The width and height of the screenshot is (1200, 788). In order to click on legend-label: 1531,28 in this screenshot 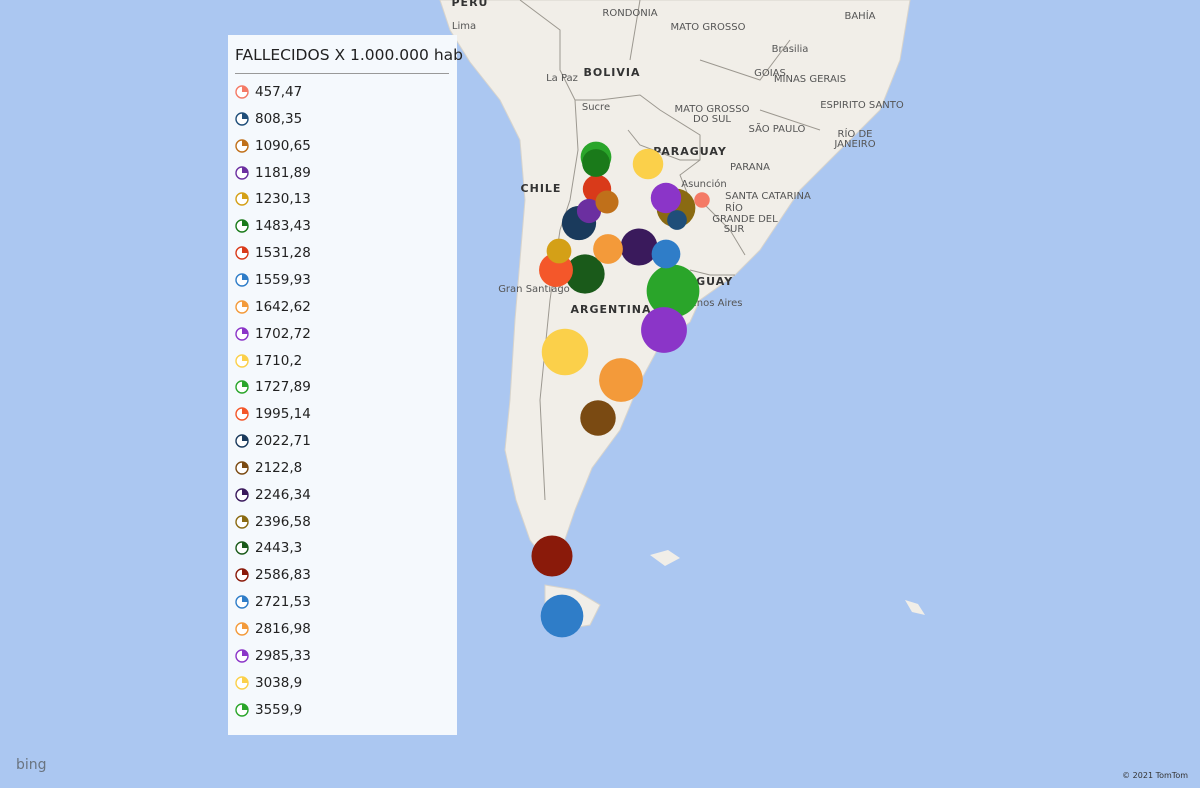, I will do `click(283, 253)`.